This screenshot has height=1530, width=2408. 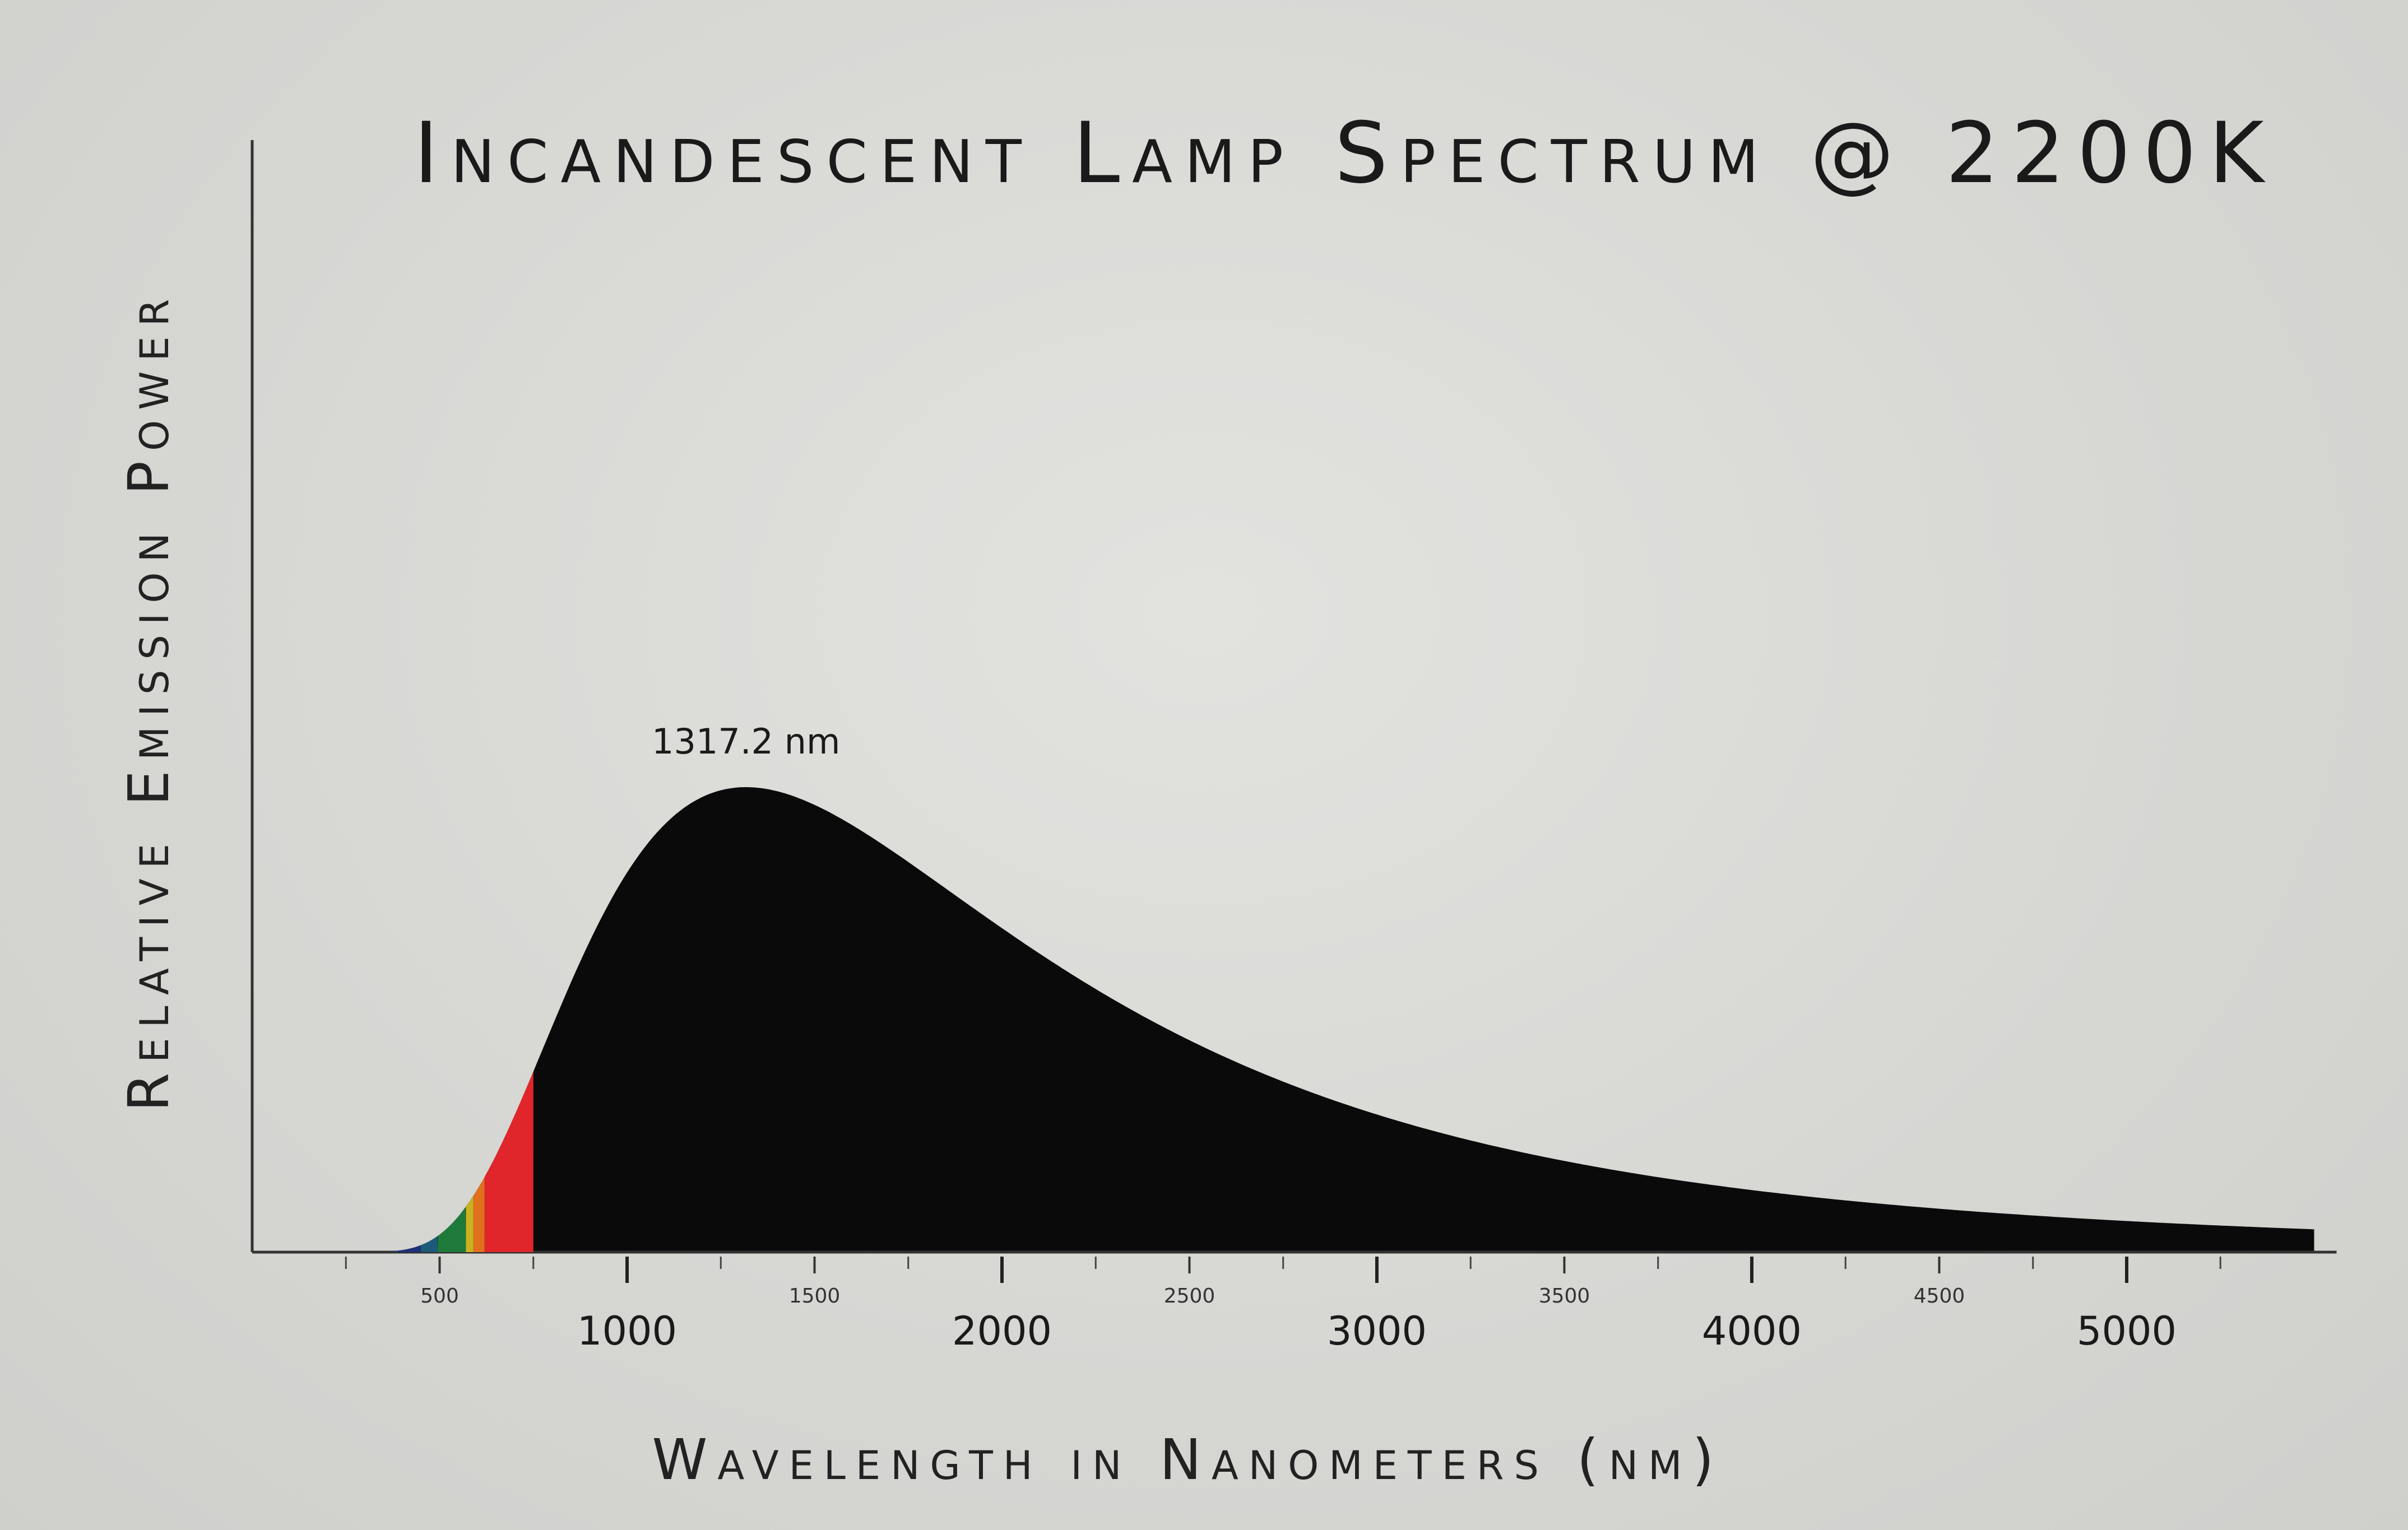 What do you see at coordinates (746, 741) in the screenshot?
I see `peak-annotation: 1317.2 nm` at bounding box center [746, 741].